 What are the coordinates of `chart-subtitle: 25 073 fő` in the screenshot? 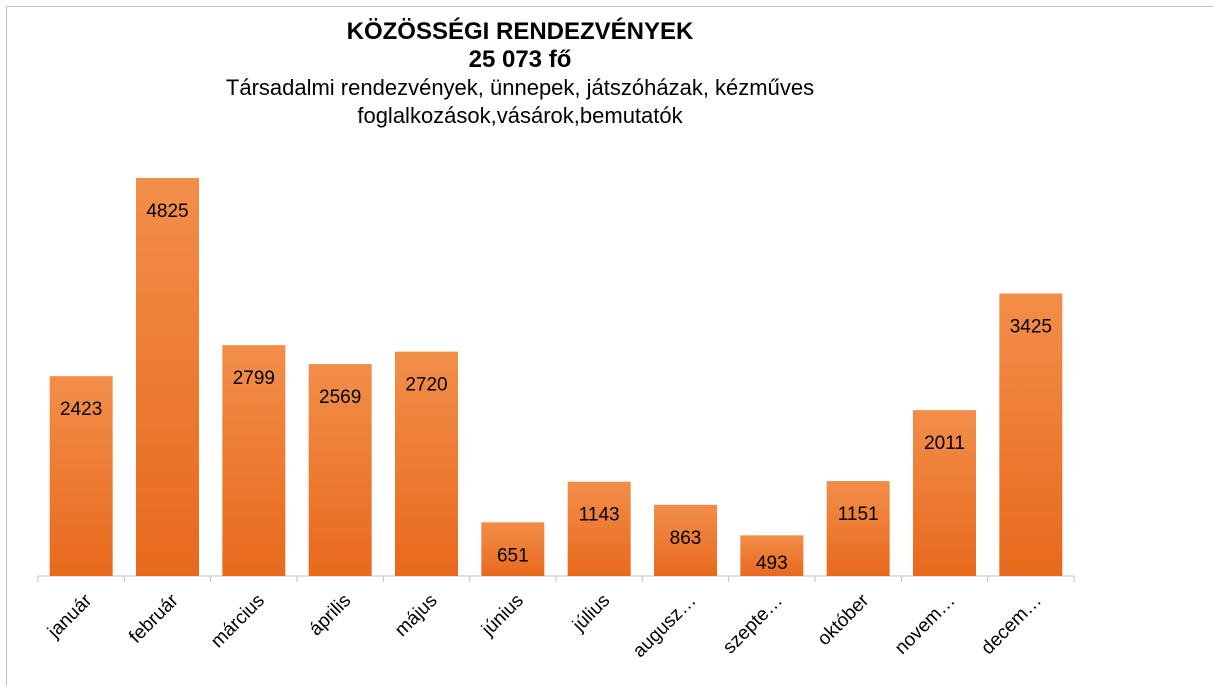 It's located at (520, 59).